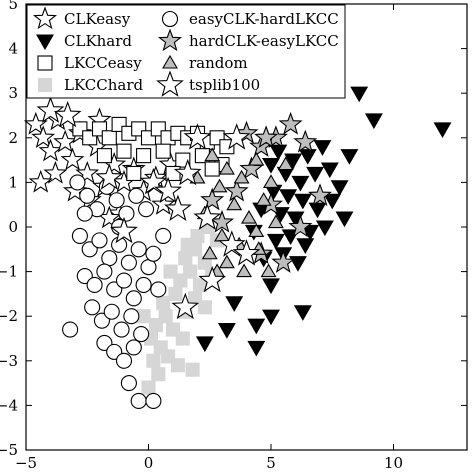 This screenshot has width=474, height=474. I want to click on y-tick-label: 5, so click(13, 6).